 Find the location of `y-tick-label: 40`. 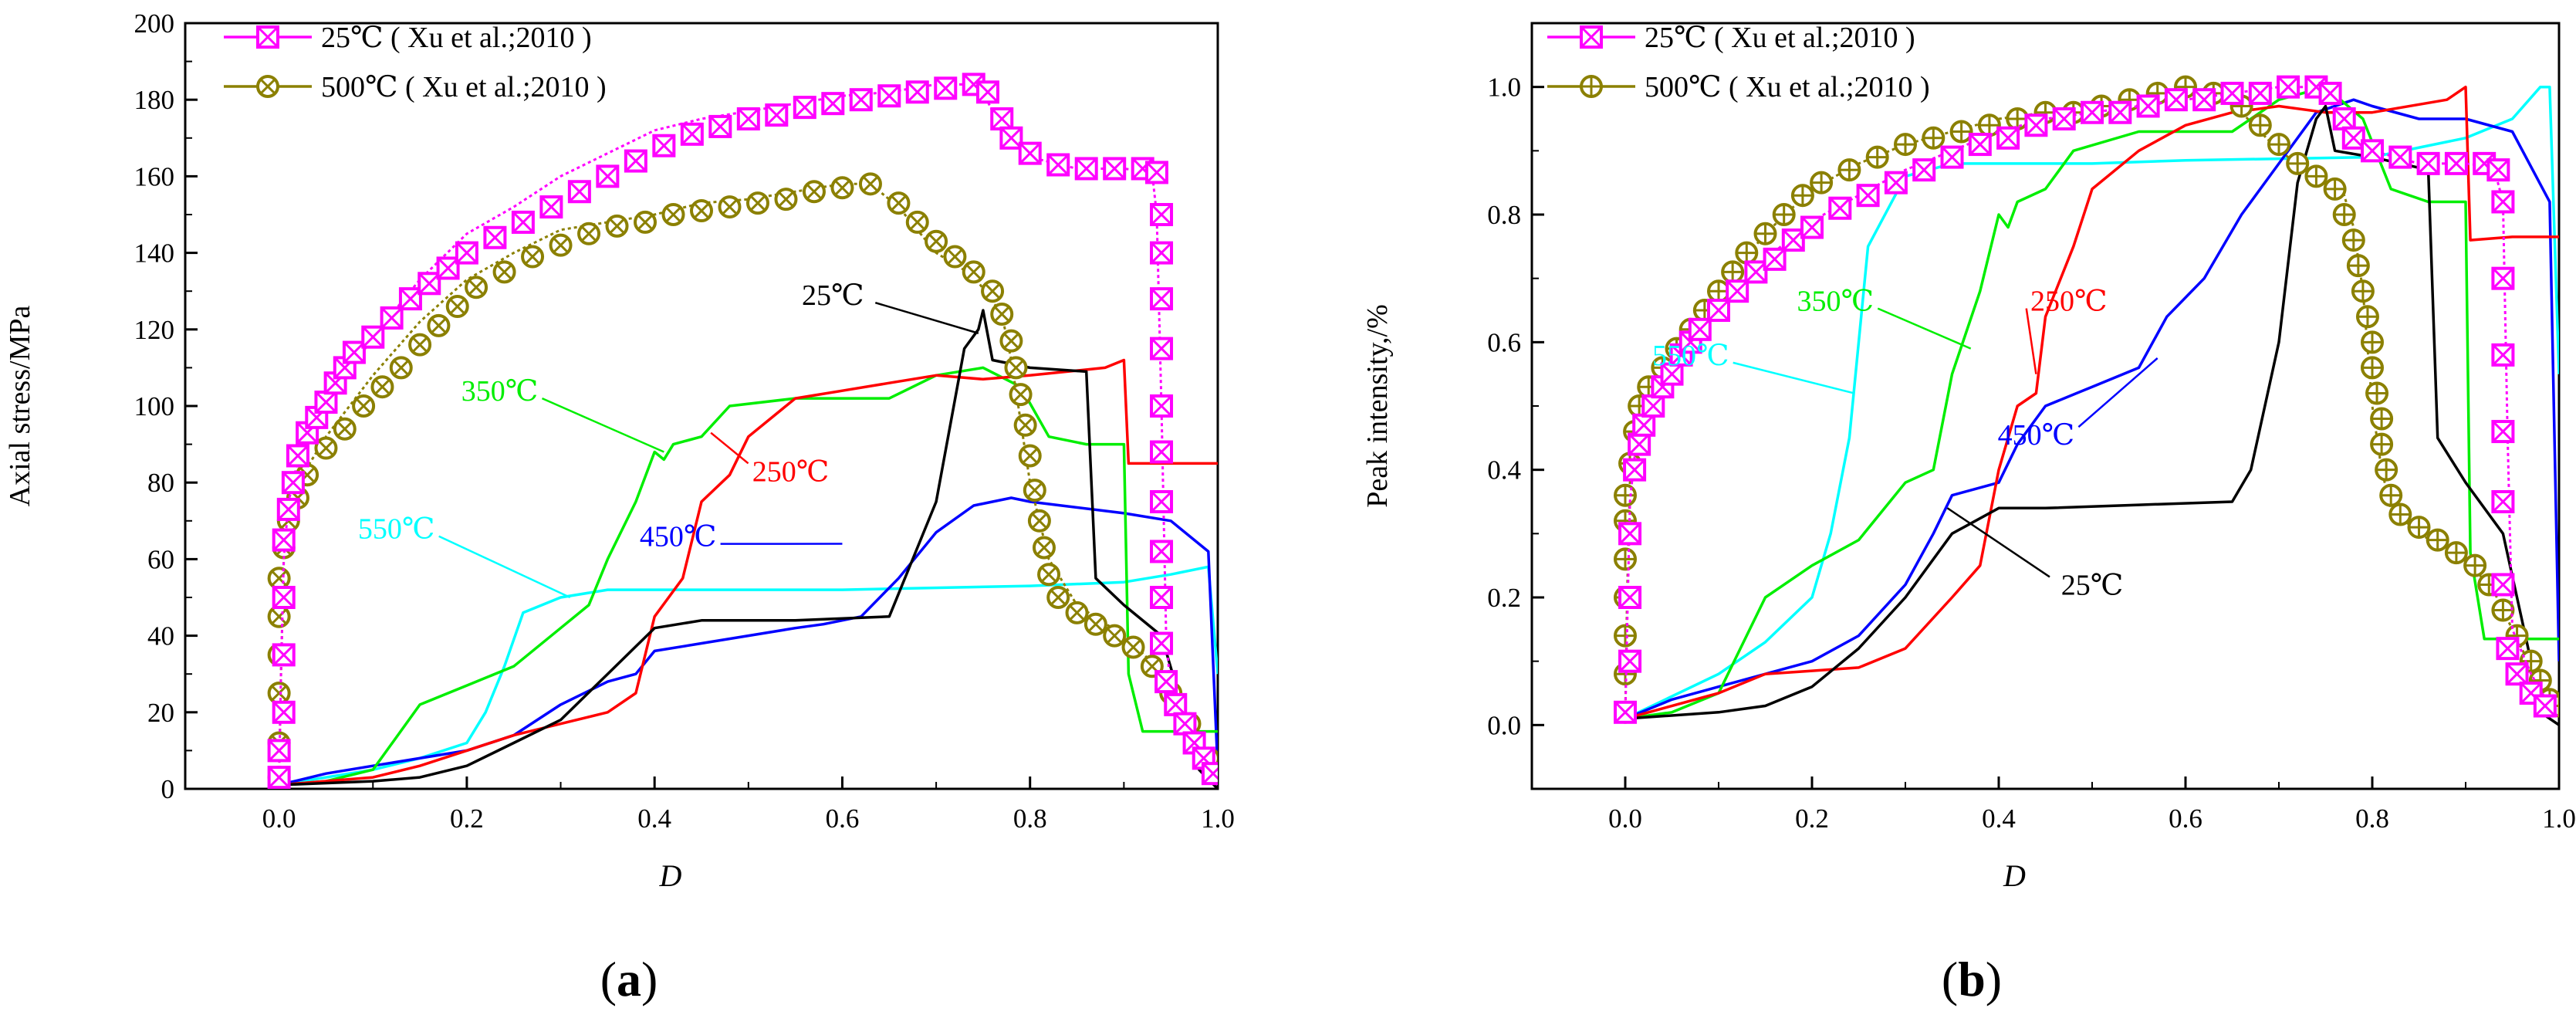

y-tick-label: 40 is located at coordinates (160, 636).